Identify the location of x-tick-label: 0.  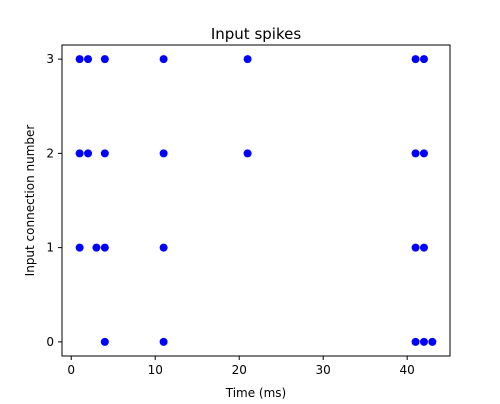
(71, 370).